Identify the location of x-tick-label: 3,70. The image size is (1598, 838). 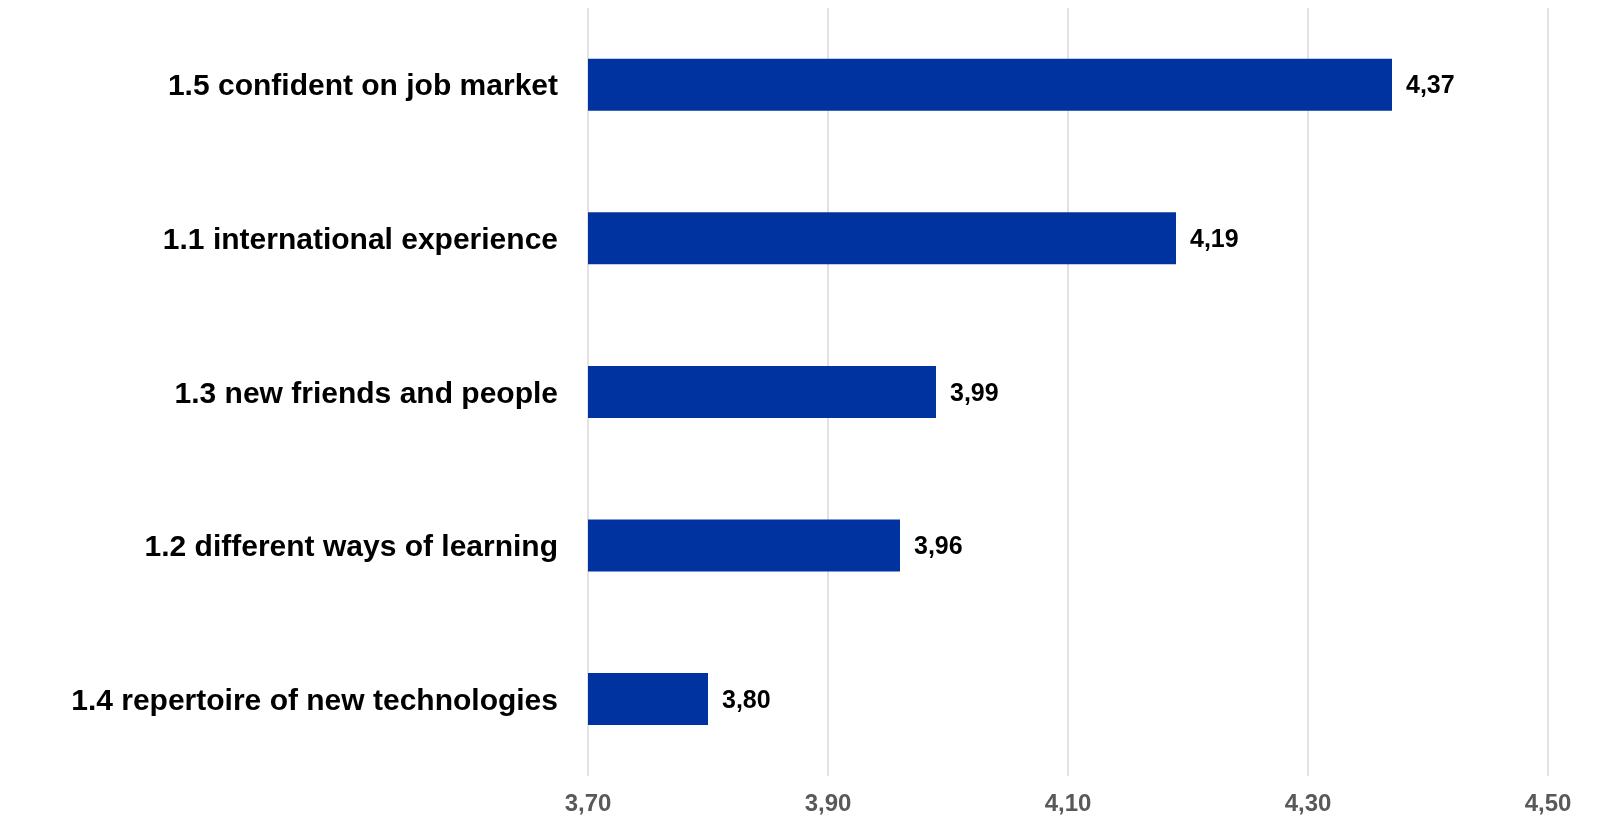
(588, 803).